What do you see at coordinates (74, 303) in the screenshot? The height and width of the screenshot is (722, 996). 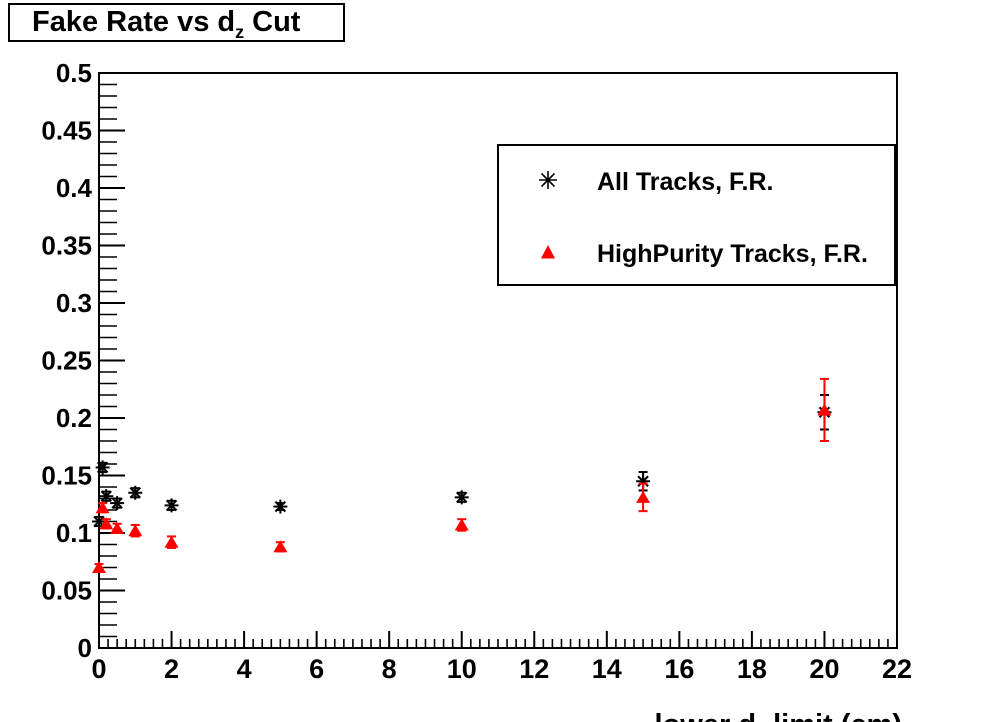 I see `y-tick-label: 0.3` at bounding box center [74, 303].